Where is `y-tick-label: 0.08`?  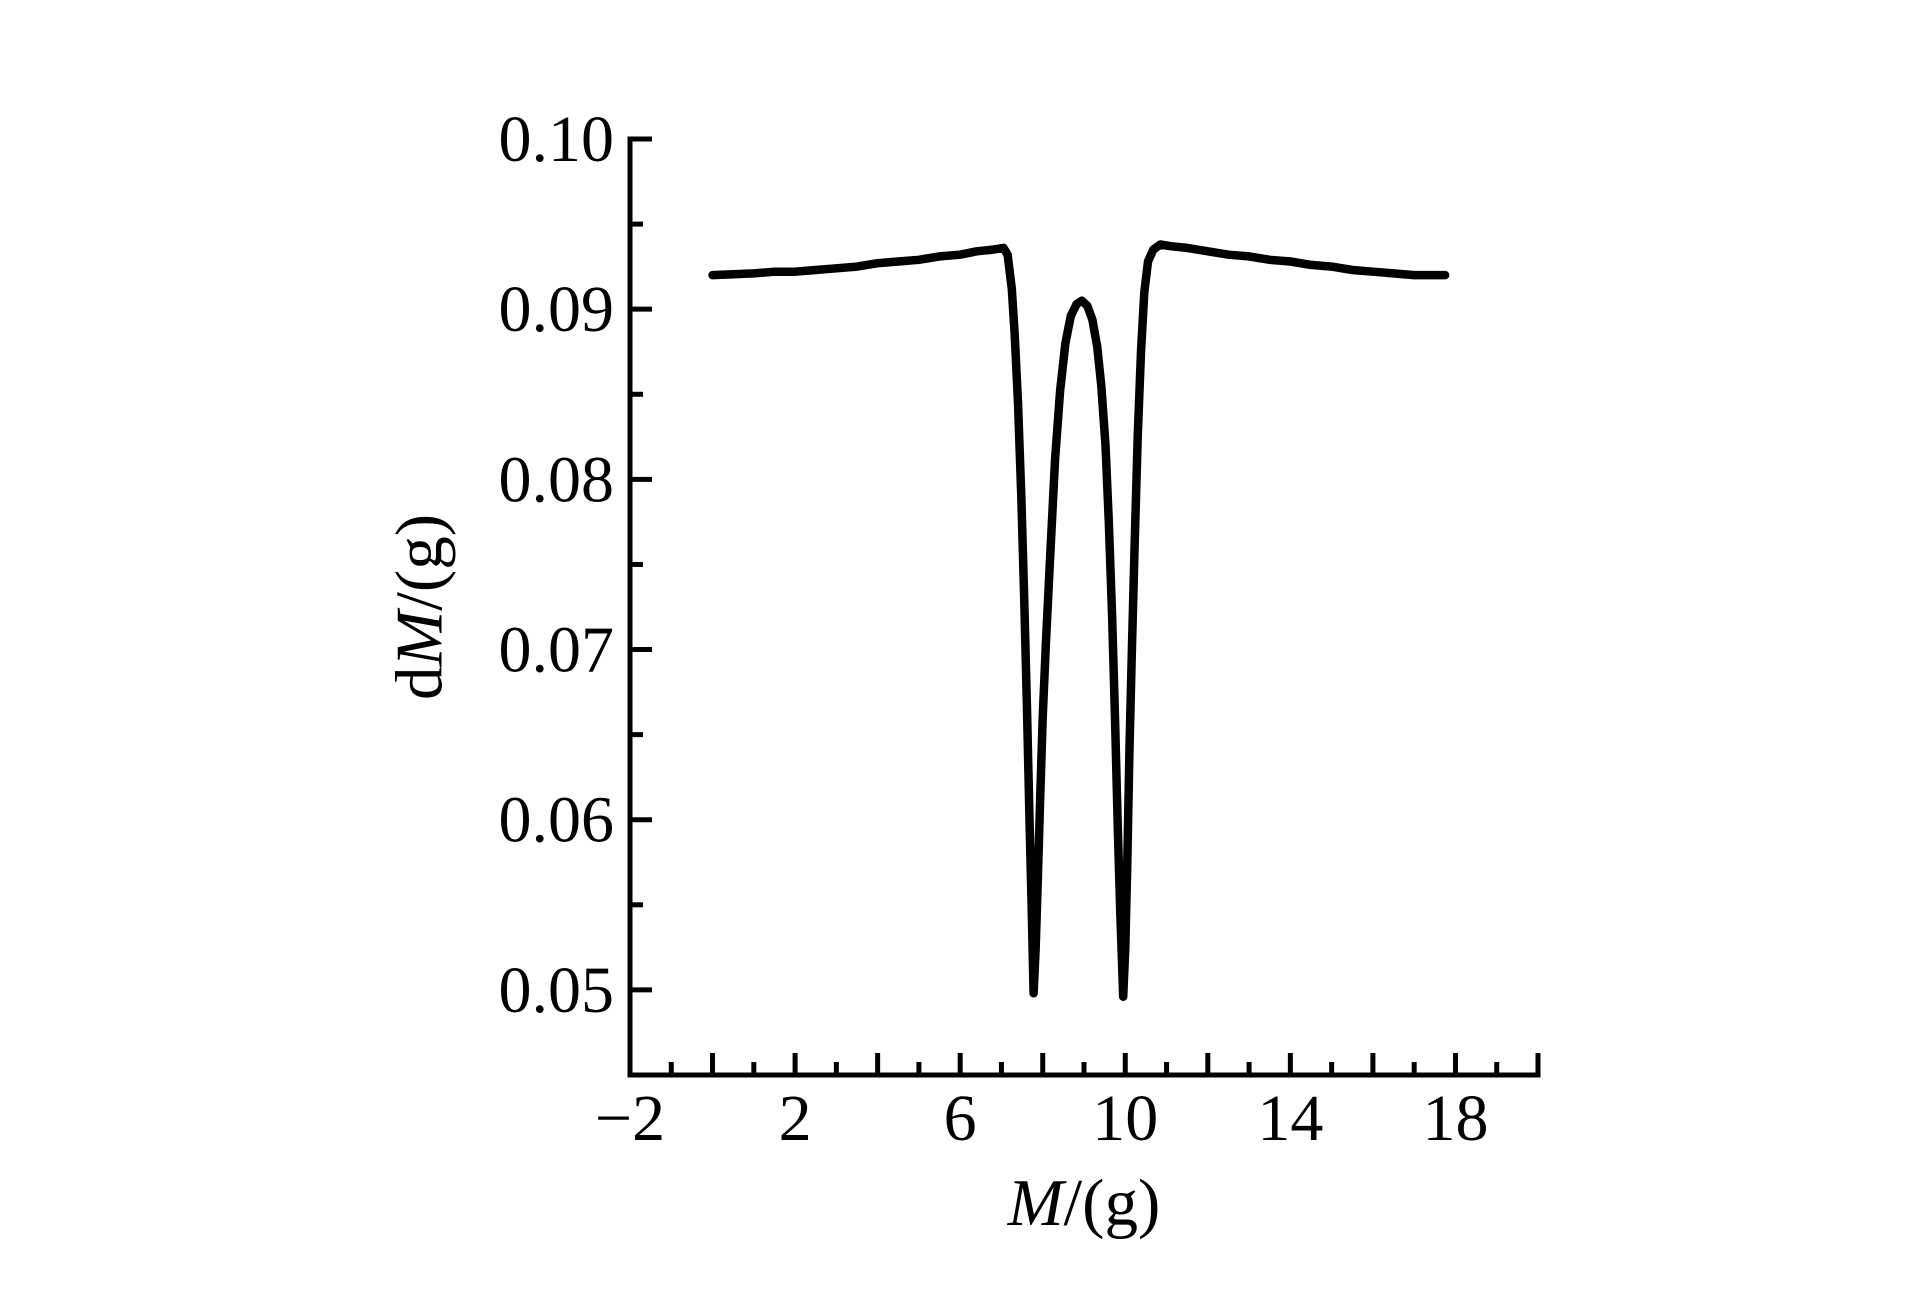
y-tick-label: 0.08 is located at coordinates (557, 479).